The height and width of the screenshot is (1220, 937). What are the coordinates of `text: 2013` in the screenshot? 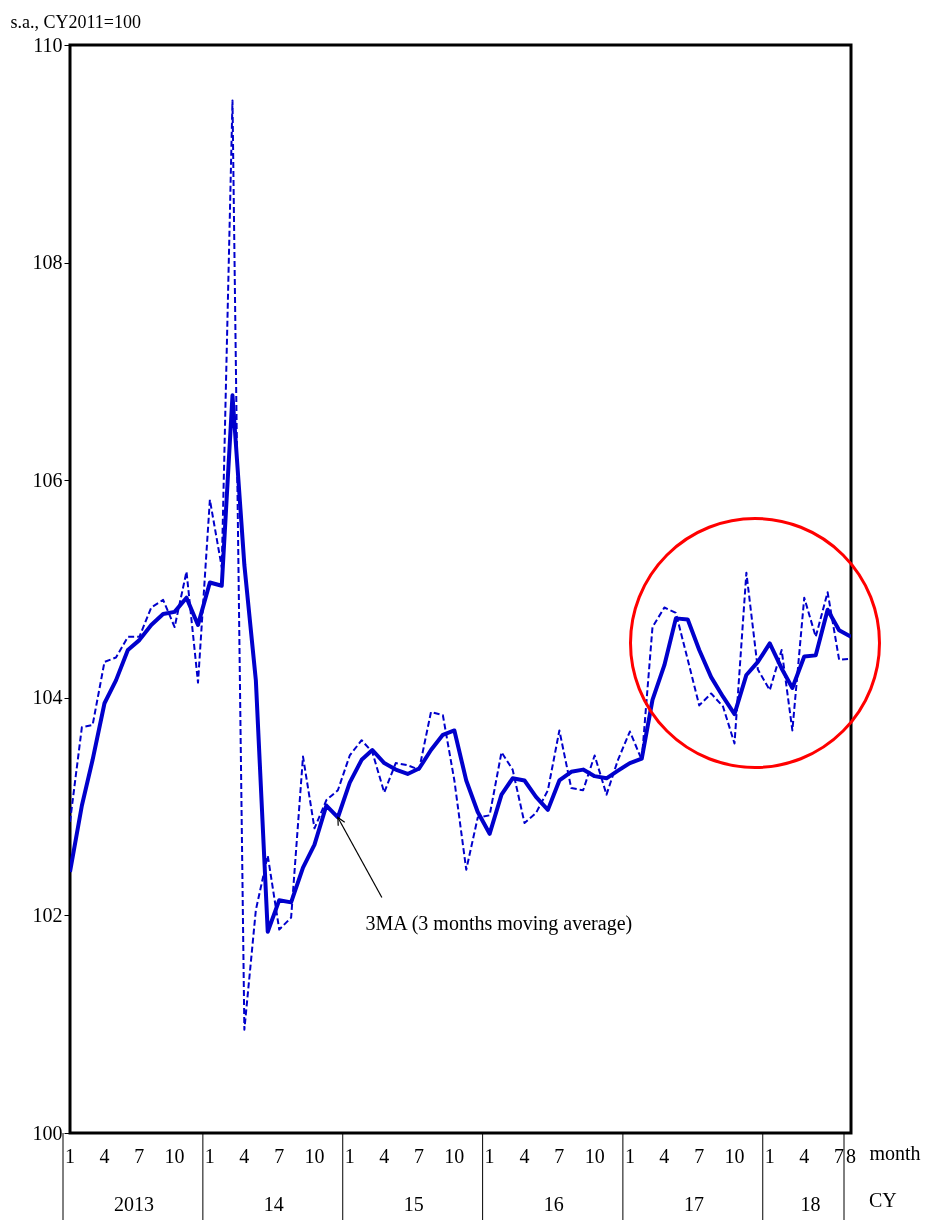 It's located at (134, 1204).